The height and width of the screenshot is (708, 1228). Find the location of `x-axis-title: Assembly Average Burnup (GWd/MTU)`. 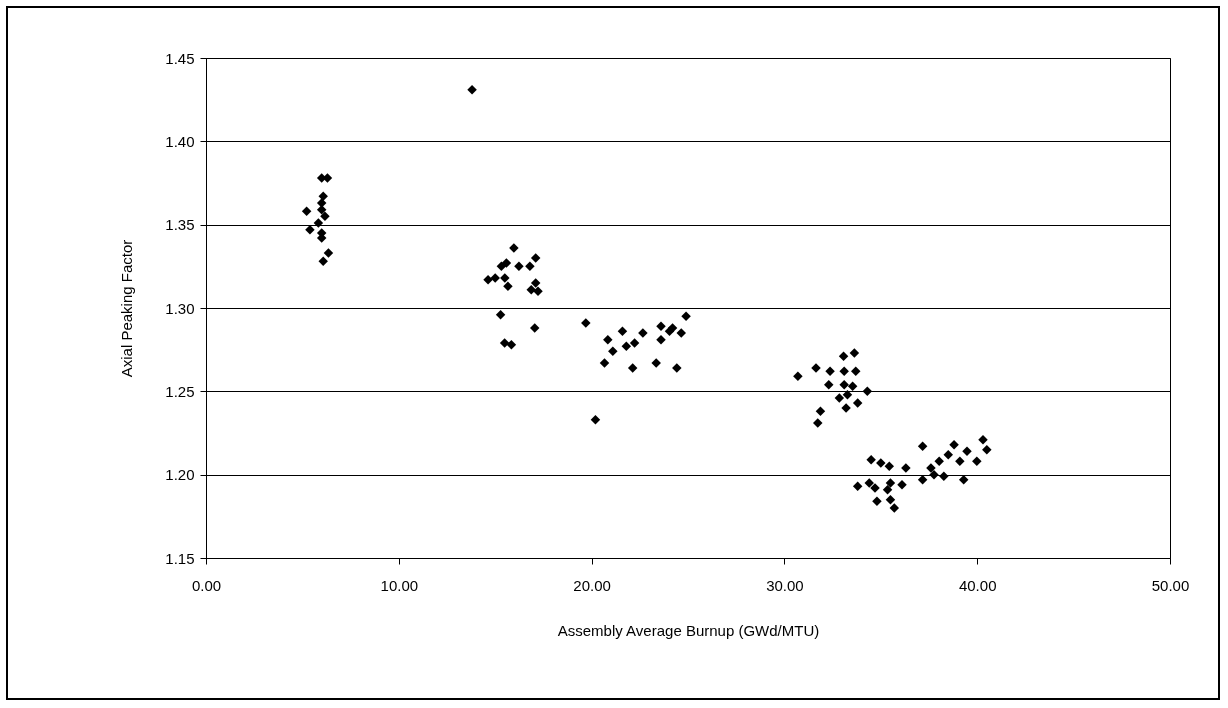

x-axis-title: Assembly Average Burnup (GWd/MTU) is located at coordinates (688, 630).